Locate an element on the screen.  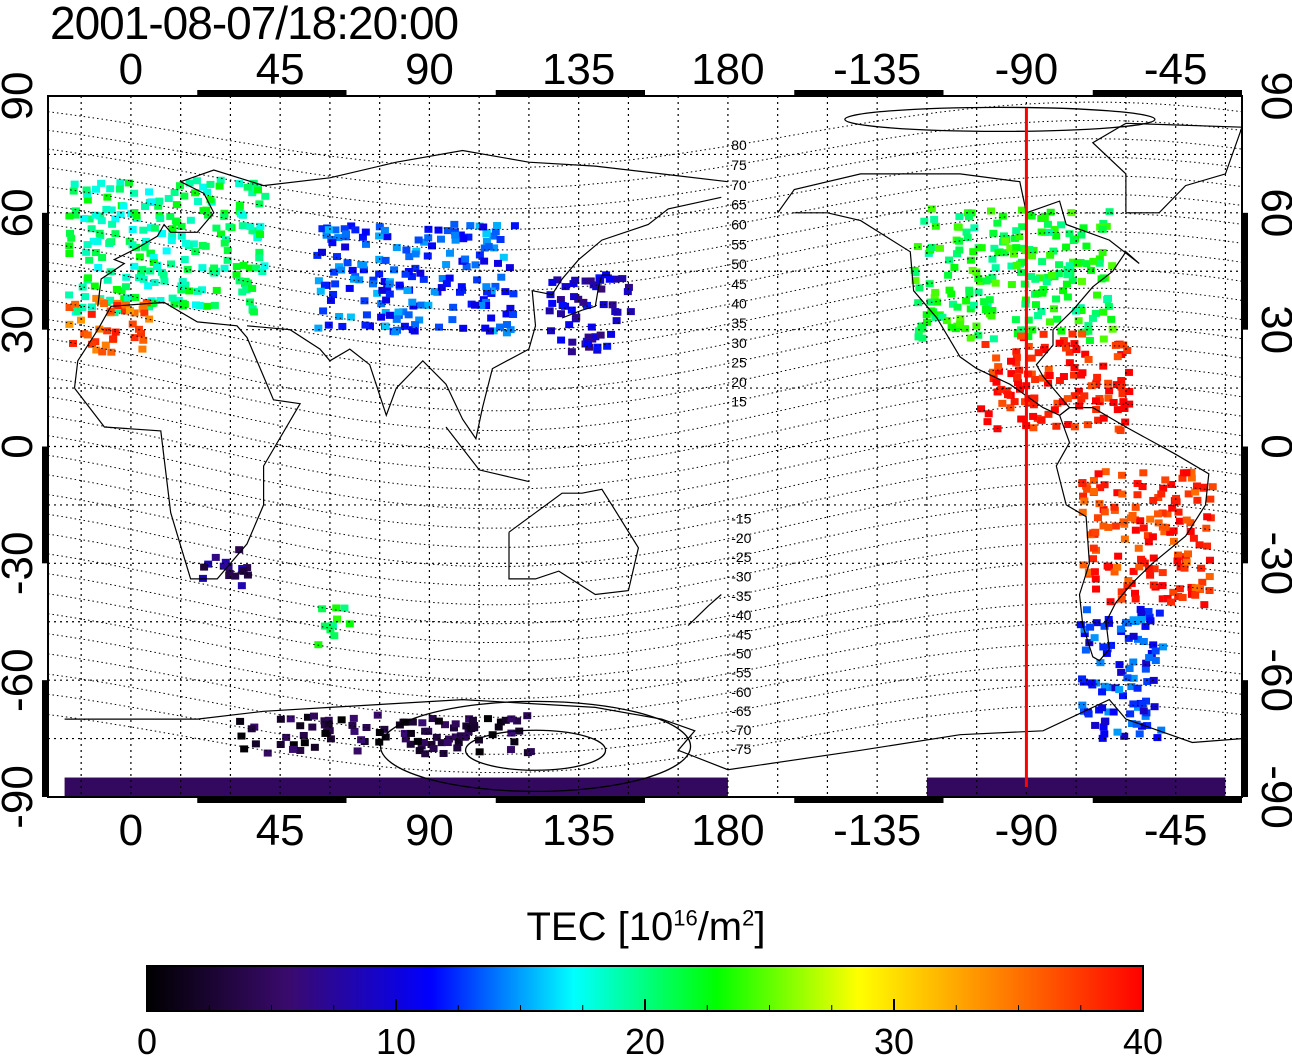
colorbar-tick-label: 40 is located at coordinates (1143, 1039).